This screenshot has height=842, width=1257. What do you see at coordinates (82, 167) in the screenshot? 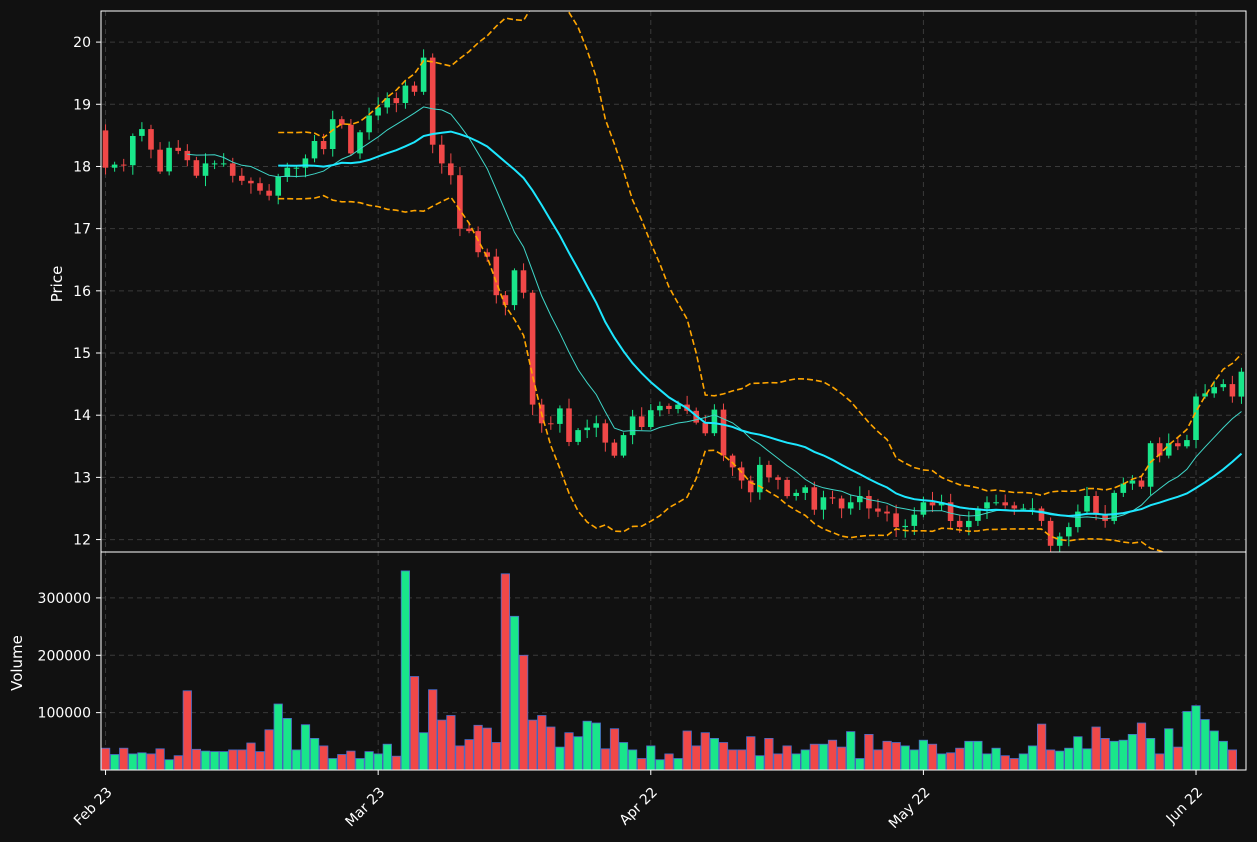
I see `price-tick-label: 18` at bounding box center [82, 167].